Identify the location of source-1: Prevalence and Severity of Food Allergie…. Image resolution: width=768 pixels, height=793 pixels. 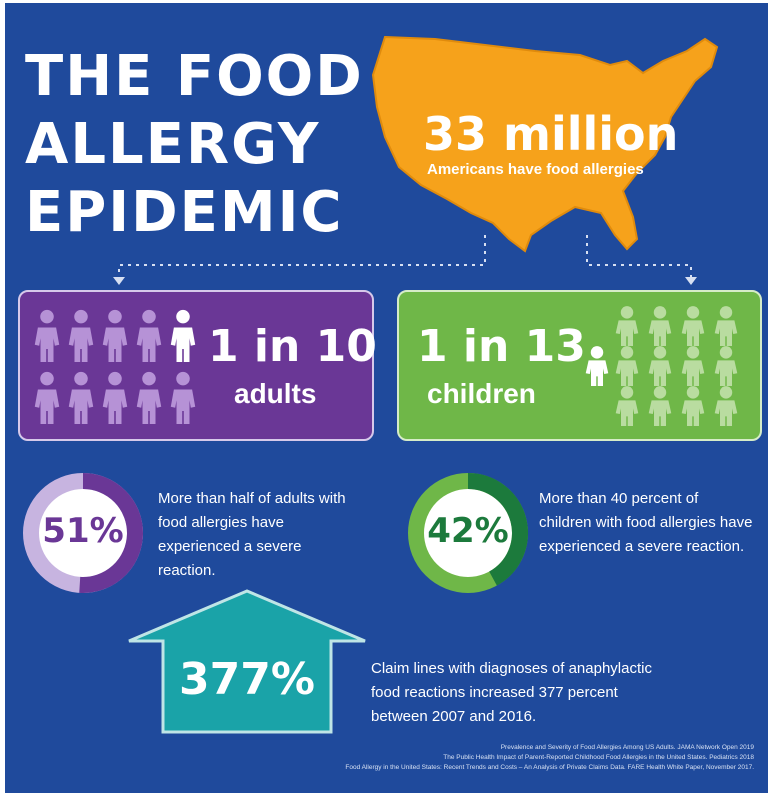
(627, 747).